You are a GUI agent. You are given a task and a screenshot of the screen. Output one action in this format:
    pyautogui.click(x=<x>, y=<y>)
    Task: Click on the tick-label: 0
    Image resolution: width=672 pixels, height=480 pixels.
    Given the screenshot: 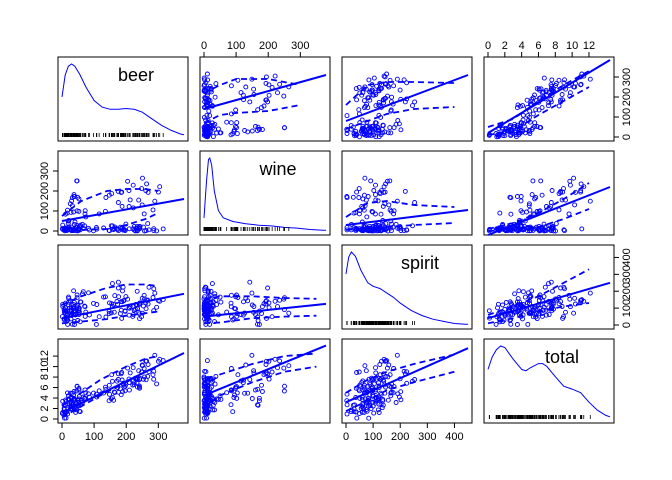 What is the action you would take?
    pyautogui.click(x=204, y=46)
    